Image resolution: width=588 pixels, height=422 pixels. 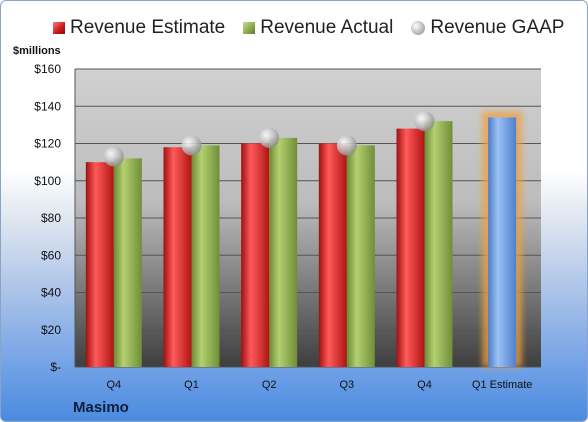 What do you see at coordinates (59, 28) in the screenshot?
I see `legend-swatch-estimate` at bounding box center [59, 28].